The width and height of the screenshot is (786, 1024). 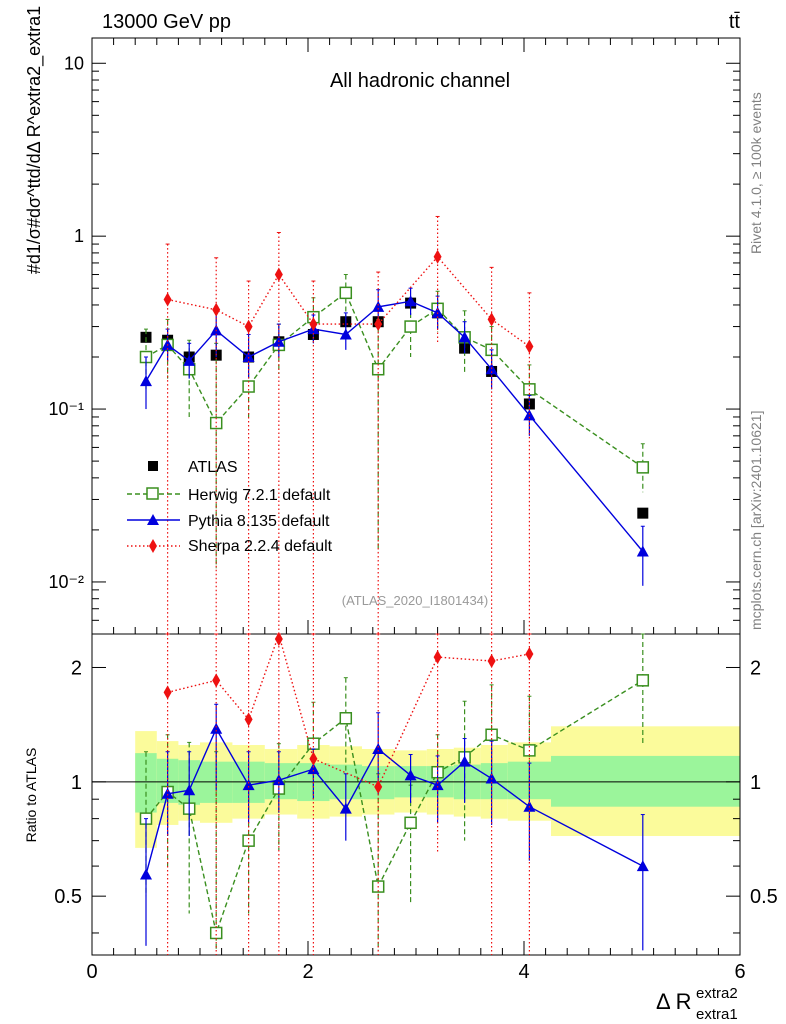 I want to click on ratio-y-tick-label: 0.5, so click(x=68, y=897).